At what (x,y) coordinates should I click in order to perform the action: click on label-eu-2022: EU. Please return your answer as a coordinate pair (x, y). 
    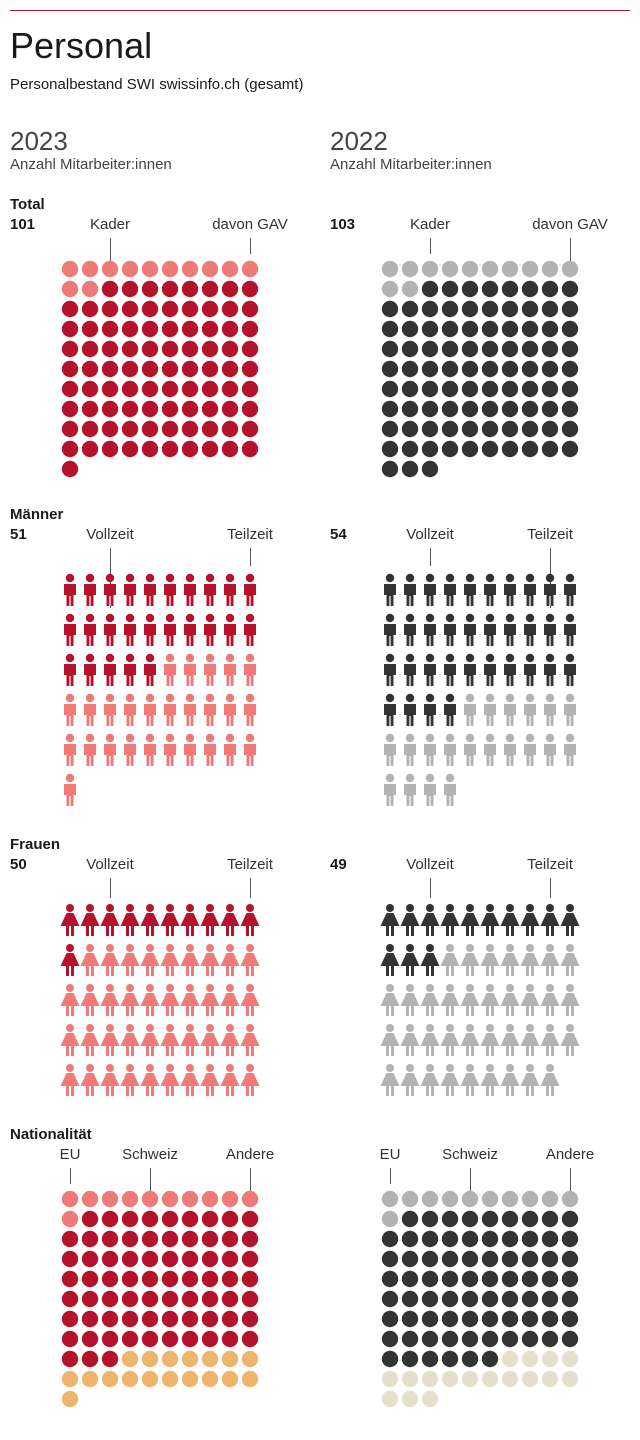
    Looking at the image, I should click on (390, 1154).